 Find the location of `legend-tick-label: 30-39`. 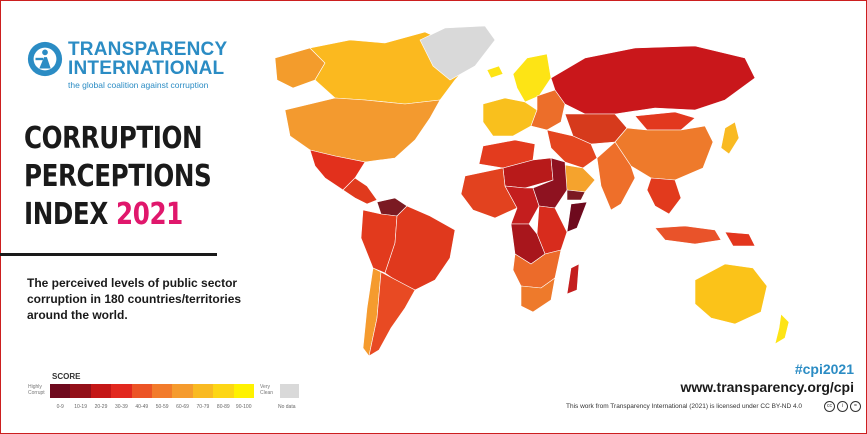

legend-tick-label: 30-39 is located at coordinates (121, 407).